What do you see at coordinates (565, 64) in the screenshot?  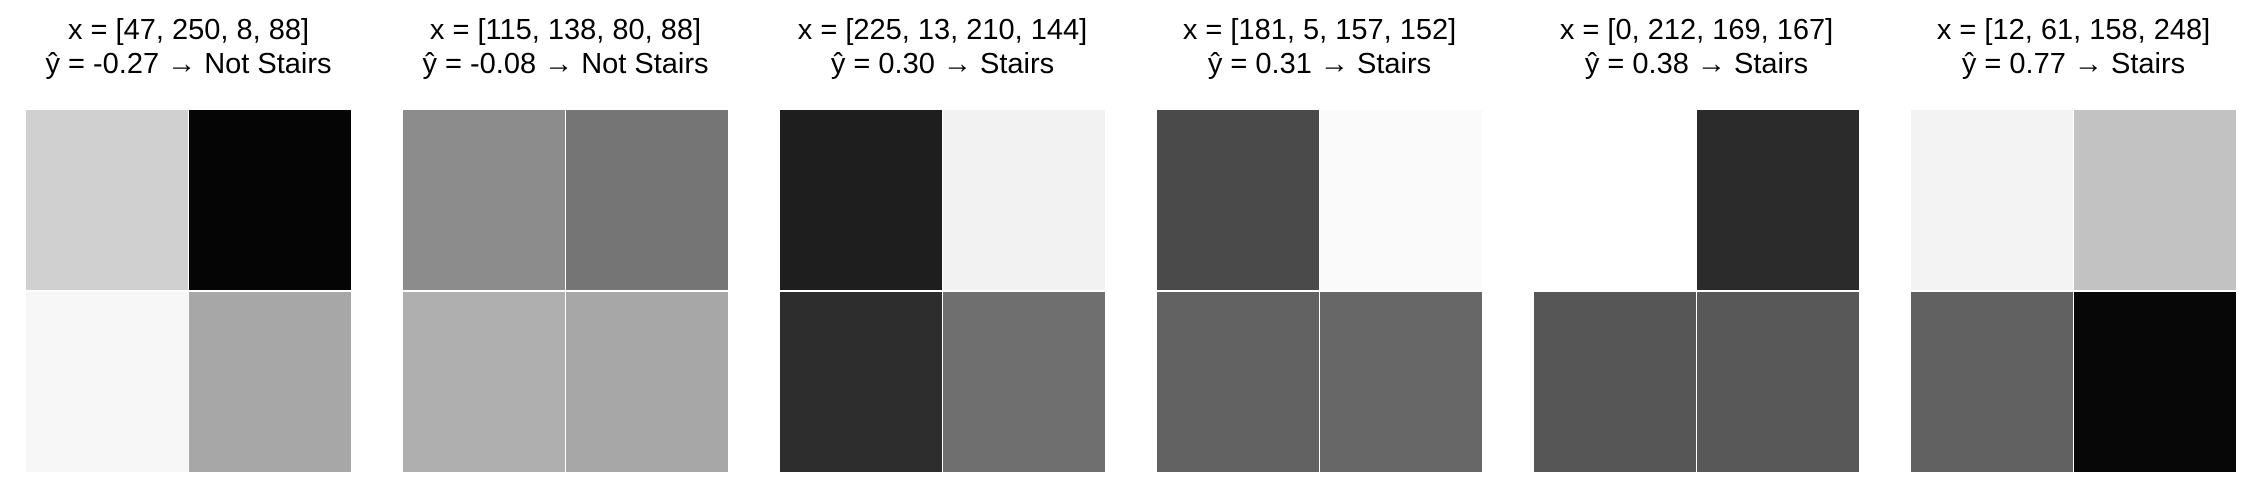 I see `prediction-label: ŷ = -0.08 → Not Stairs` at bounding box center [565, 64].